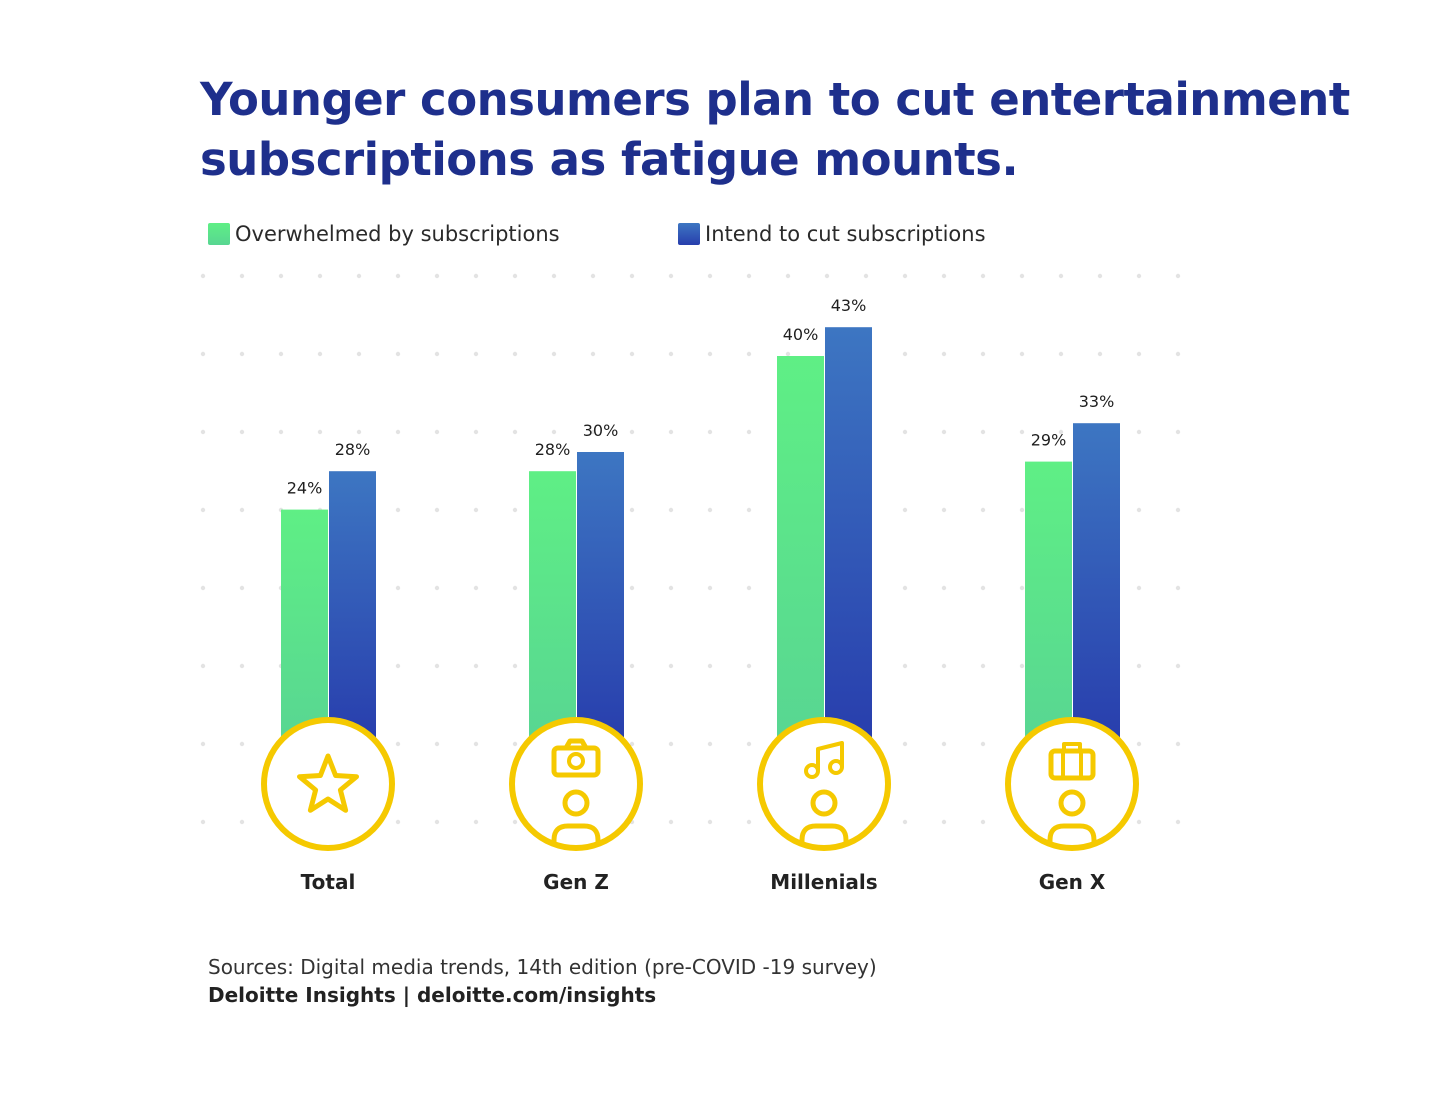  I want to click on bar-value-label: 40%, so click(801, 334).